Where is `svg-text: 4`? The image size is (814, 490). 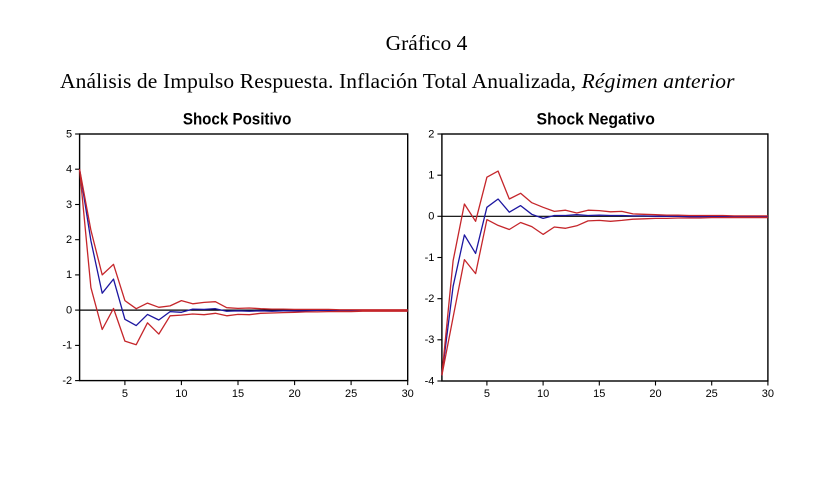 svg-text: 4 is located at coordinates (69, 170).